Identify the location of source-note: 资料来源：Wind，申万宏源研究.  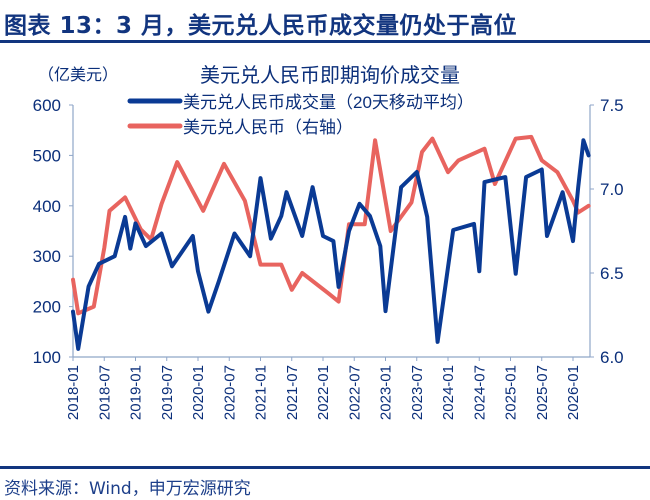
(127, 489).